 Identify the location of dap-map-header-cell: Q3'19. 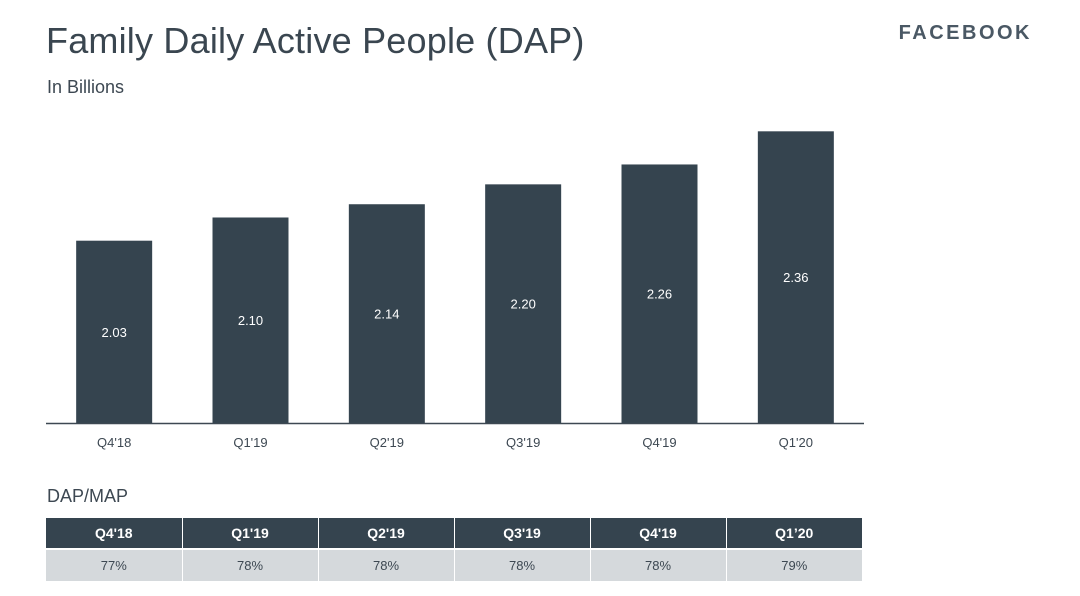
(522, 534).